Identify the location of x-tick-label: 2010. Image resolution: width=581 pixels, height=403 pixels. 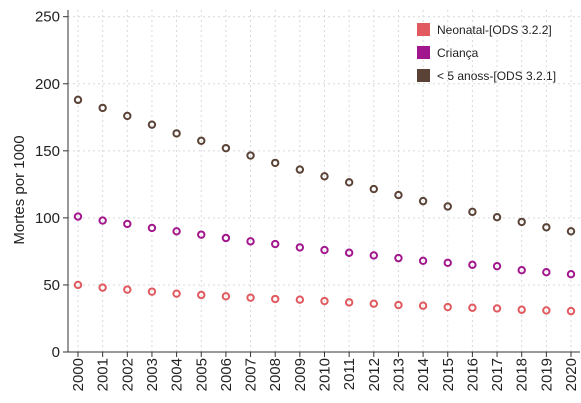
(325, 374).